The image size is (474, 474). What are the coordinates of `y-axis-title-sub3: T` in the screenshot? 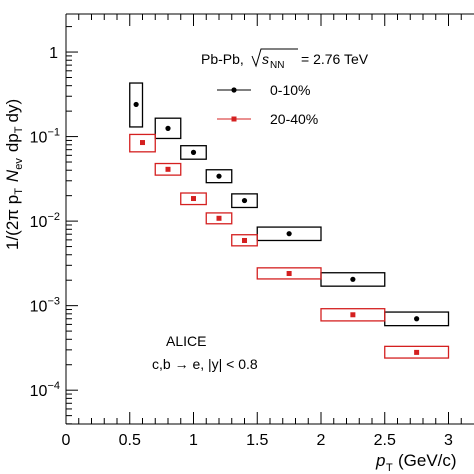 It's located at (19, 129).